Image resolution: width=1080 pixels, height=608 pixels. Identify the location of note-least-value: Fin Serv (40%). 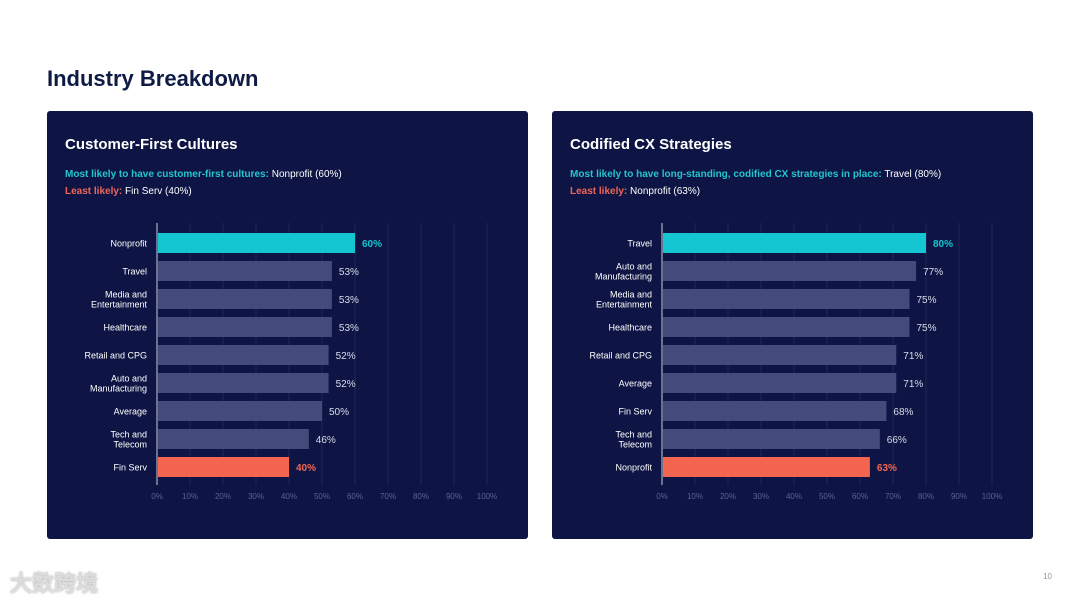
(158, 191).